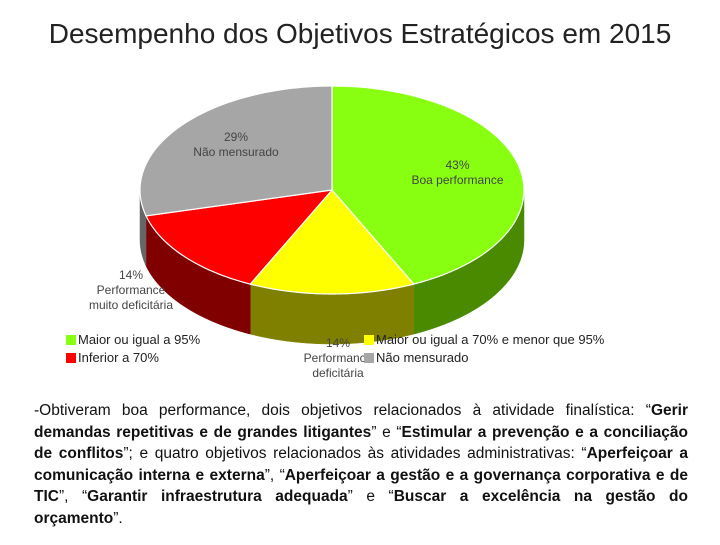 This screenshot has height=545, width=720. Describe the element at coordinates (332, 242) in the screenshot. I see `pie-slice-deficitaria` at that location.